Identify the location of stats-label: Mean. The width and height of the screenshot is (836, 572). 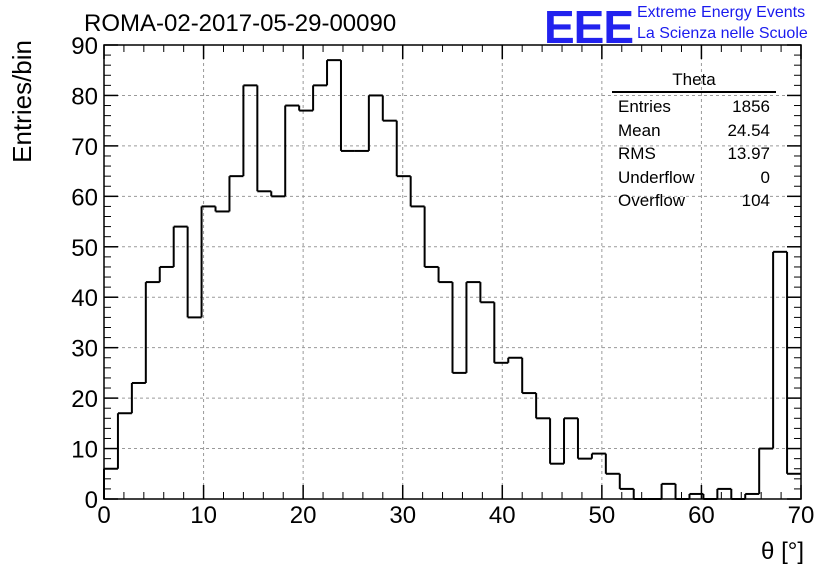
(639, 130).